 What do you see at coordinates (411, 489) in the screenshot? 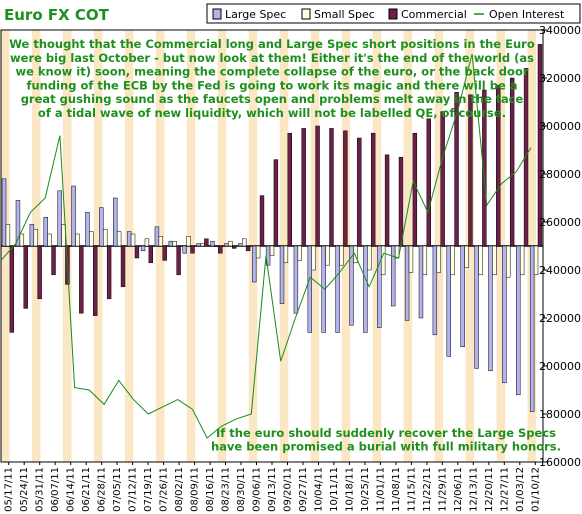
I see `x-tick-label: 11/15/11` at bounding box center [411, 489].